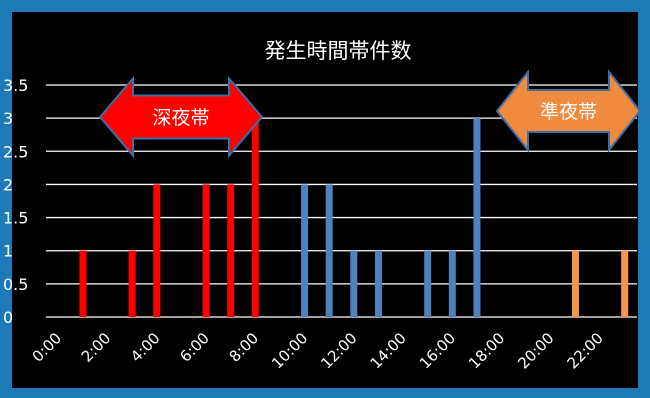 This screenshot has height=398, width=650. What do you see at coordinates (289, 350) in the screenshot?
I see `x-tick-label: 10:00` at bounding box center [289, 350].